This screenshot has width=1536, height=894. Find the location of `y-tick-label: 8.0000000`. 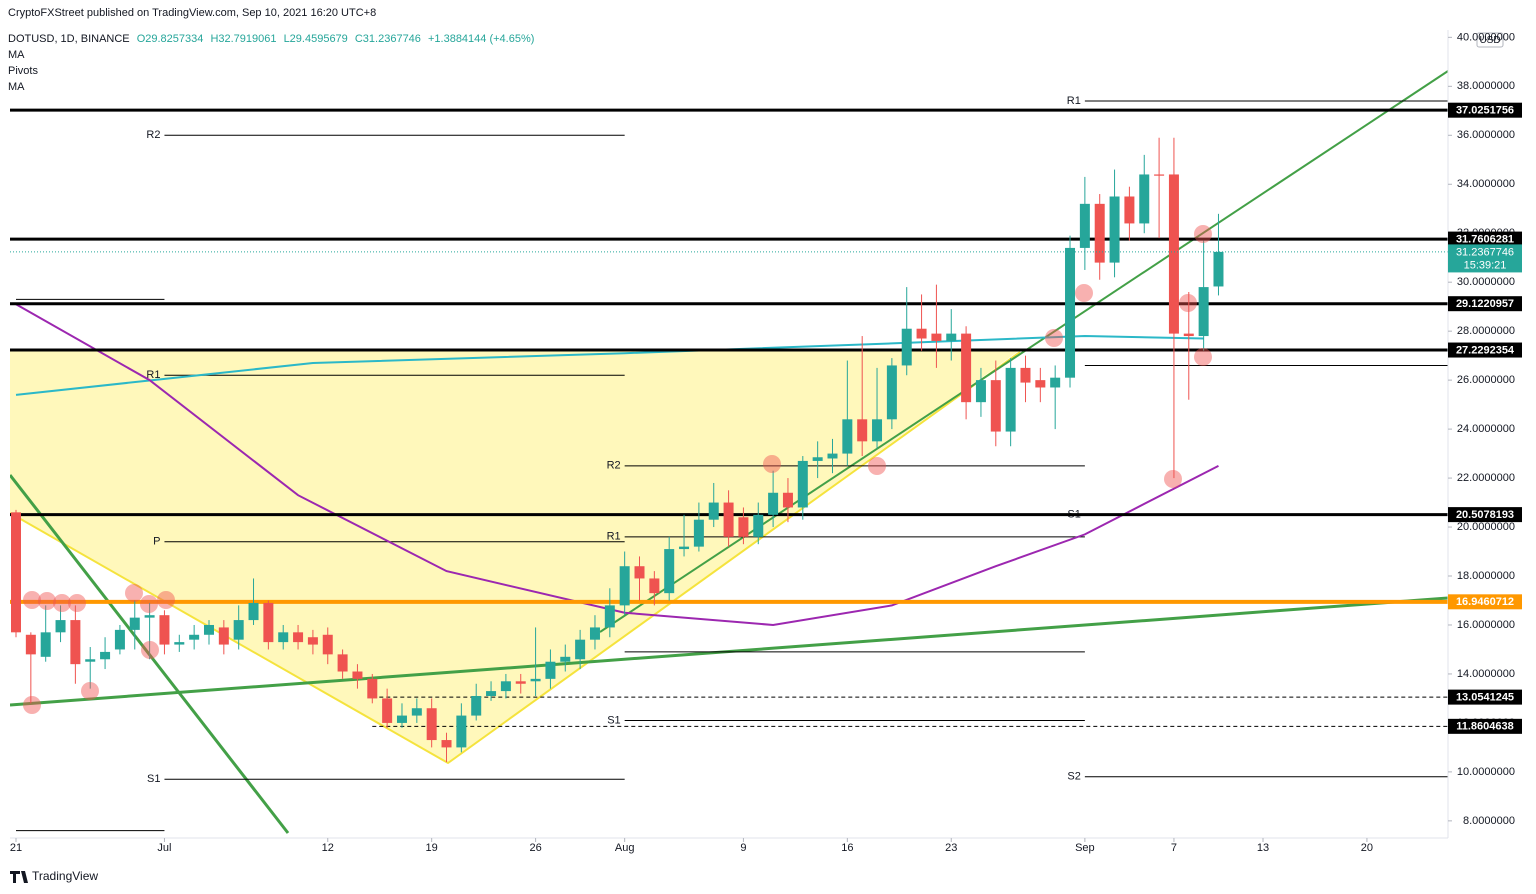

y-tick-label: 8.0000000 is located at coordinates (1489, 821).